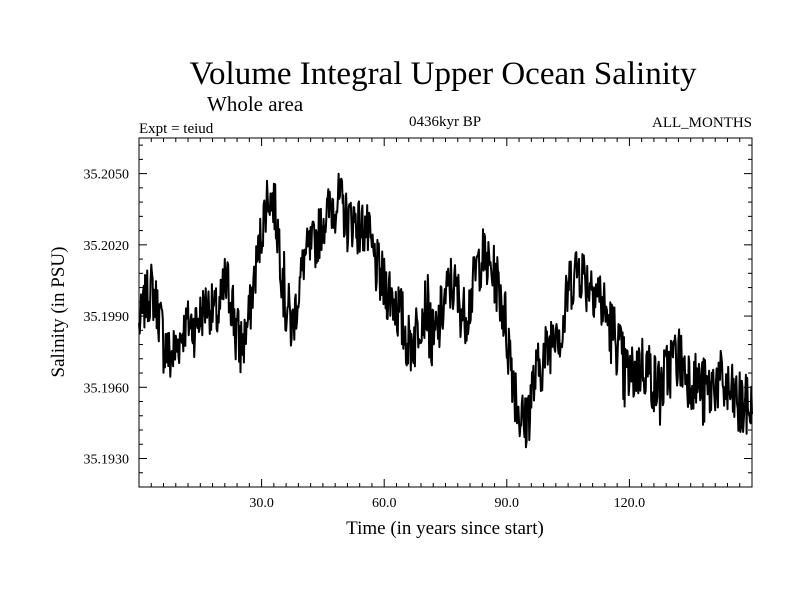 The width and height of the screenshot is (800, 600). Describe the element at coordinates (507, 503) in the screenshot. I see `x-tick-label: 90.0` at that location.